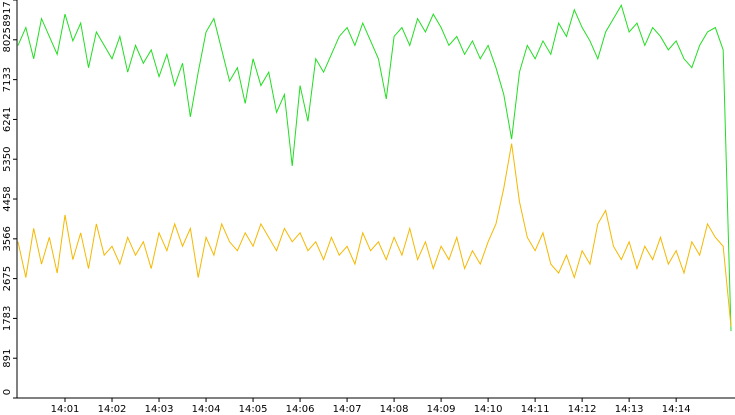  Describe the element at coordinates (629, 409) in the screenshot. I see `x-tick-label: 14:13` at that location.